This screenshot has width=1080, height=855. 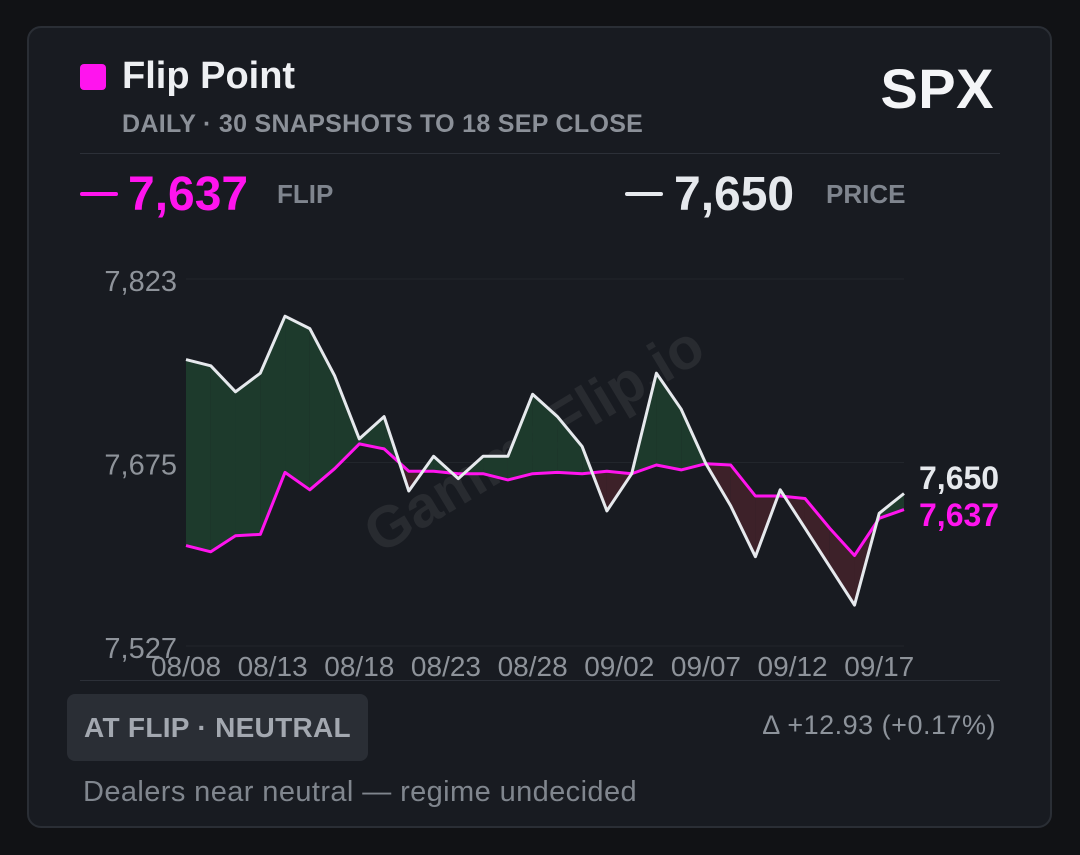 I want to click on ticker-symbol: SPX, so click(x=937, y=88).